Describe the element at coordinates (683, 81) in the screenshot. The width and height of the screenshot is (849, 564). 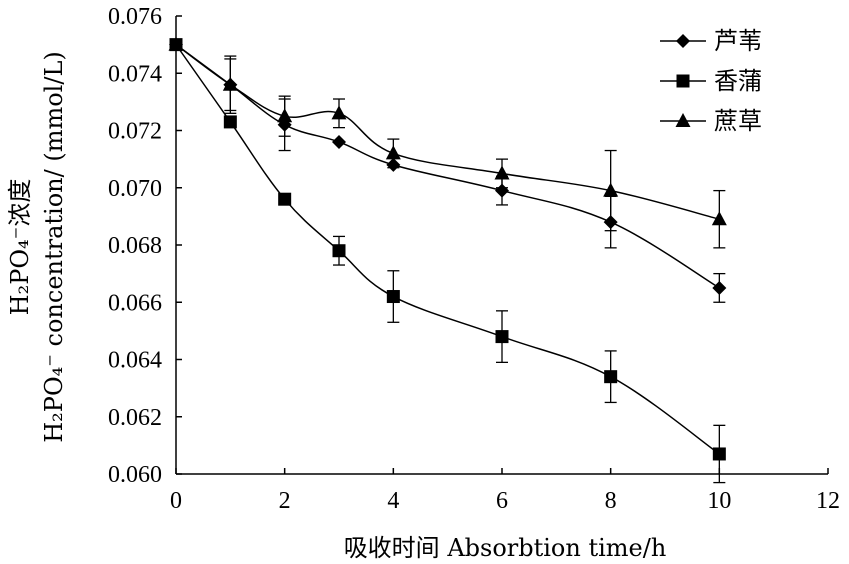
I see `legend-marker-square` at that location.